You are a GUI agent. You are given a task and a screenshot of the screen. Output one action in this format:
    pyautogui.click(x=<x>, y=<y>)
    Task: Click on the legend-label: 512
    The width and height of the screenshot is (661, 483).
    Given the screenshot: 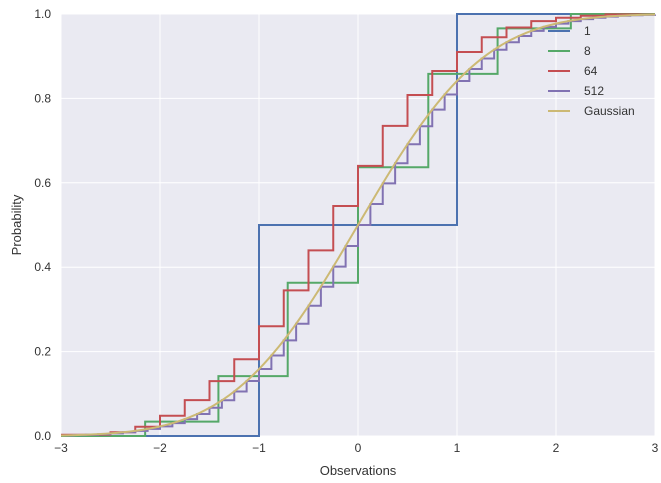 What is the action you would take?
    pyautogui.click(x=594, y=91)
    